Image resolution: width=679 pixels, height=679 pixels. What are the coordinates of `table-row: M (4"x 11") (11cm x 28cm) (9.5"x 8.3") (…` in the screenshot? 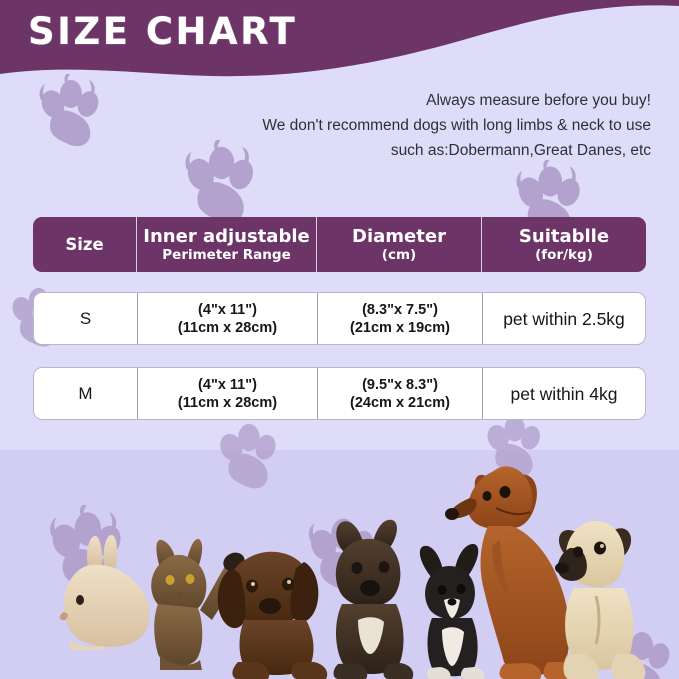 It's located at (339, 393).